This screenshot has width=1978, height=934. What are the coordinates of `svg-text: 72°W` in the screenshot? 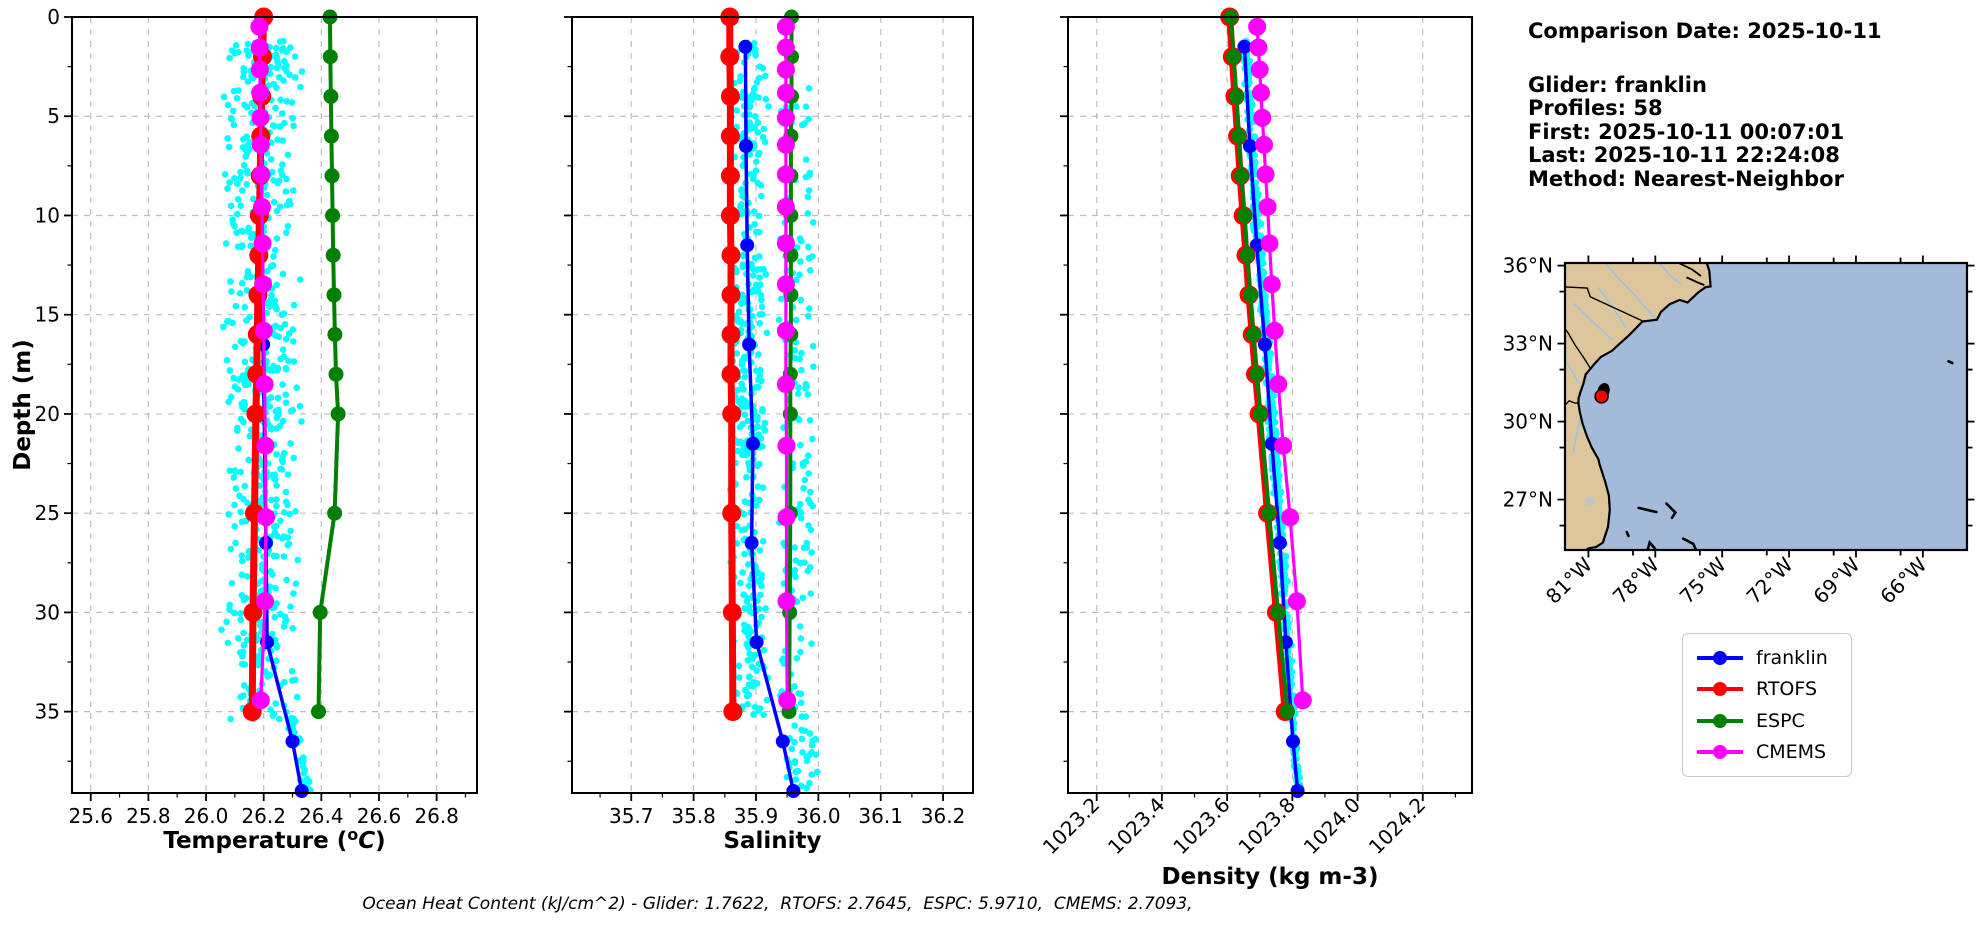 It's located at (1770, 580).